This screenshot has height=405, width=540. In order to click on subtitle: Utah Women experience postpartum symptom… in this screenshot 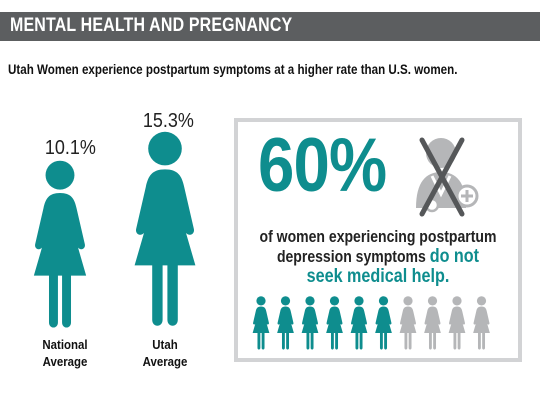, I will do `click(233, 69)`.